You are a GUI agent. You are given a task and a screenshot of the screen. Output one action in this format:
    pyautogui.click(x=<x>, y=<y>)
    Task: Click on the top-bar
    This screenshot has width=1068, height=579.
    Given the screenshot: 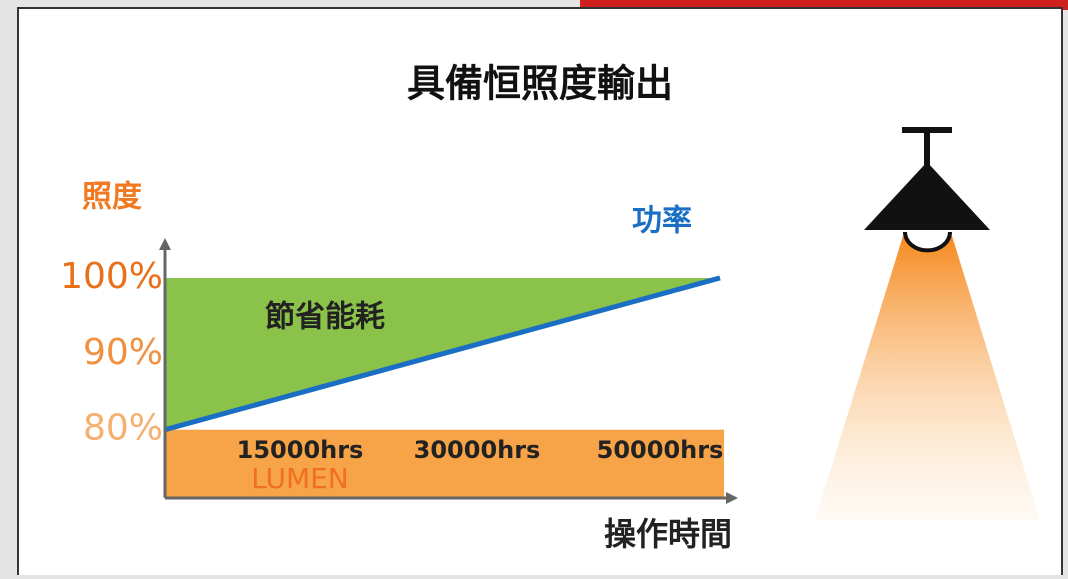 What is the action you would take?
    pyautogui.click(x=824, y=5)
    